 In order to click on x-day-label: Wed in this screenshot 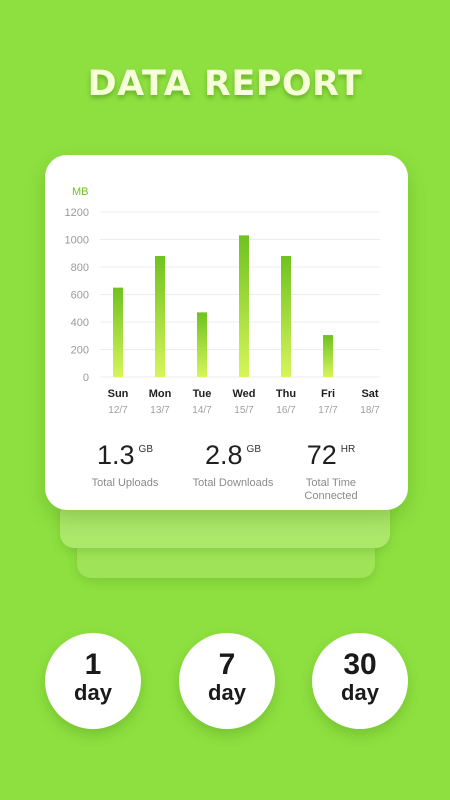, I will do `click(243, 394)`.